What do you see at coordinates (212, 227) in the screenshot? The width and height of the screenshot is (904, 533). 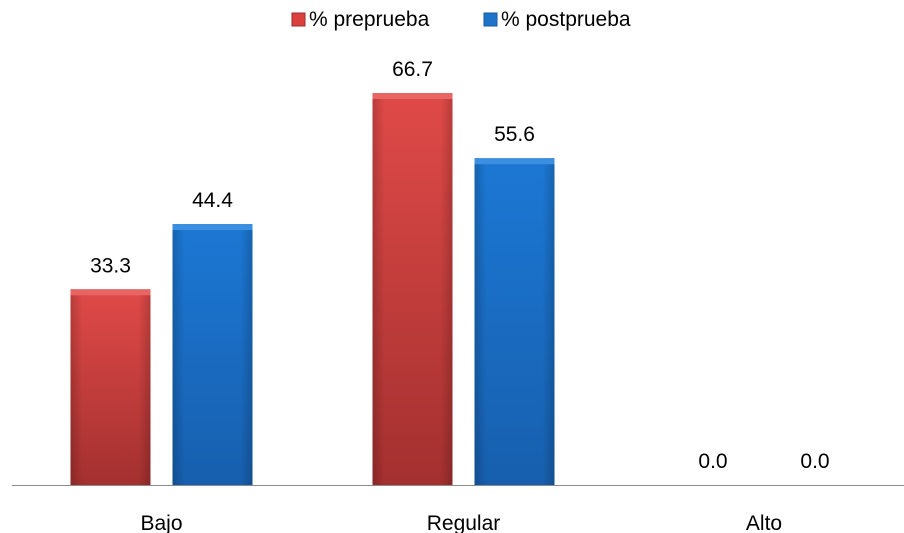 I see `bar-cap-postprueba-bajo` at bounding box center [212, 227].